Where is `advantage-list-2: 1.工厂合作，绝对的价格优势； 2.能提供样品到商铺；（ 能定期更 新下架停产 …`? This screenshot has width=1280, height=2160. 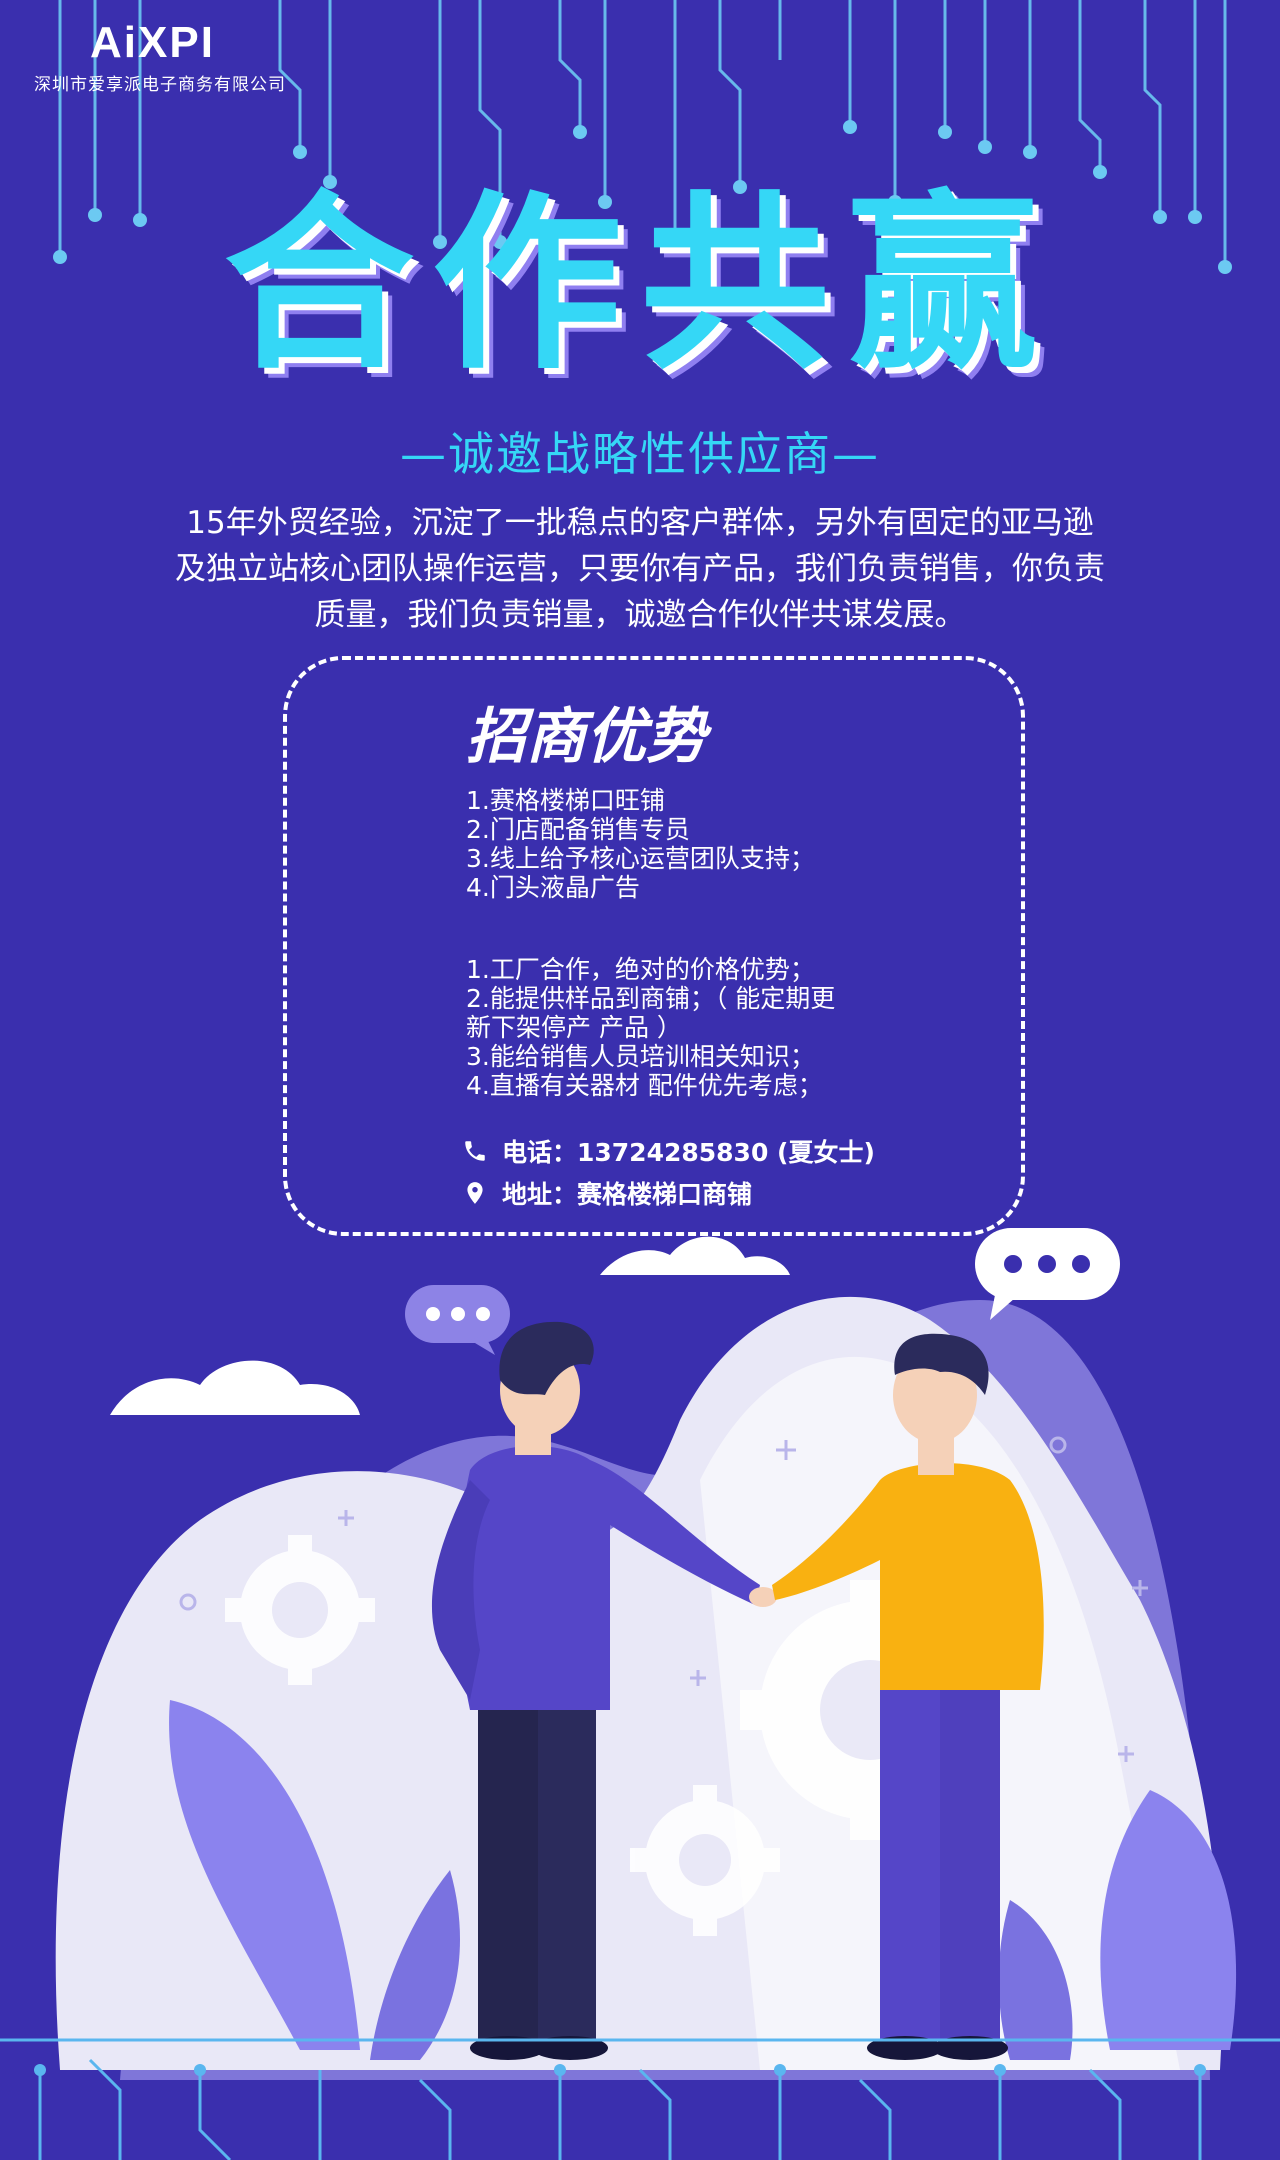 advantage-list-2: 1.工厂合作，绝对的价格优势； 2.能提供样品到商铺；（ 能定期更 新下架停产 … is located at coordinates (650, 1027).